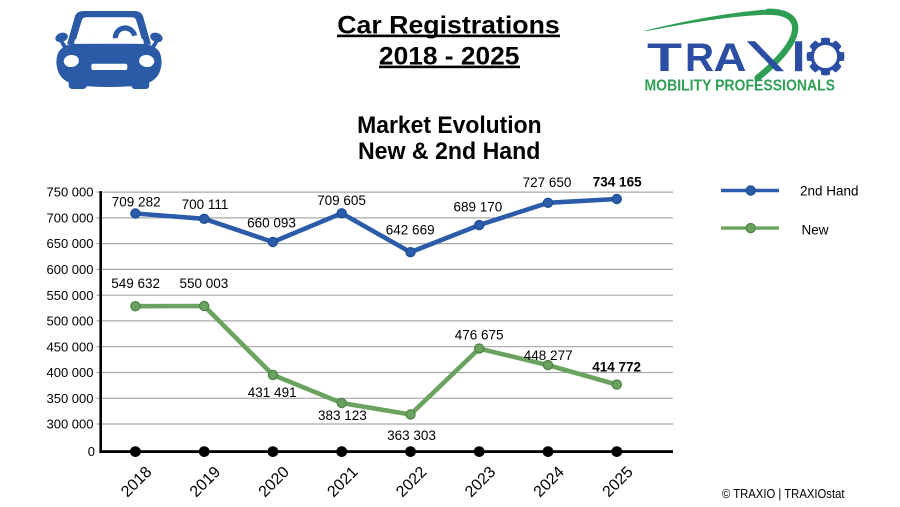 This screenshot has width=900, height=507. Describe the element at coordinates (411, 435) in the screenshot. I see `svg-text: 363 303` at that location.